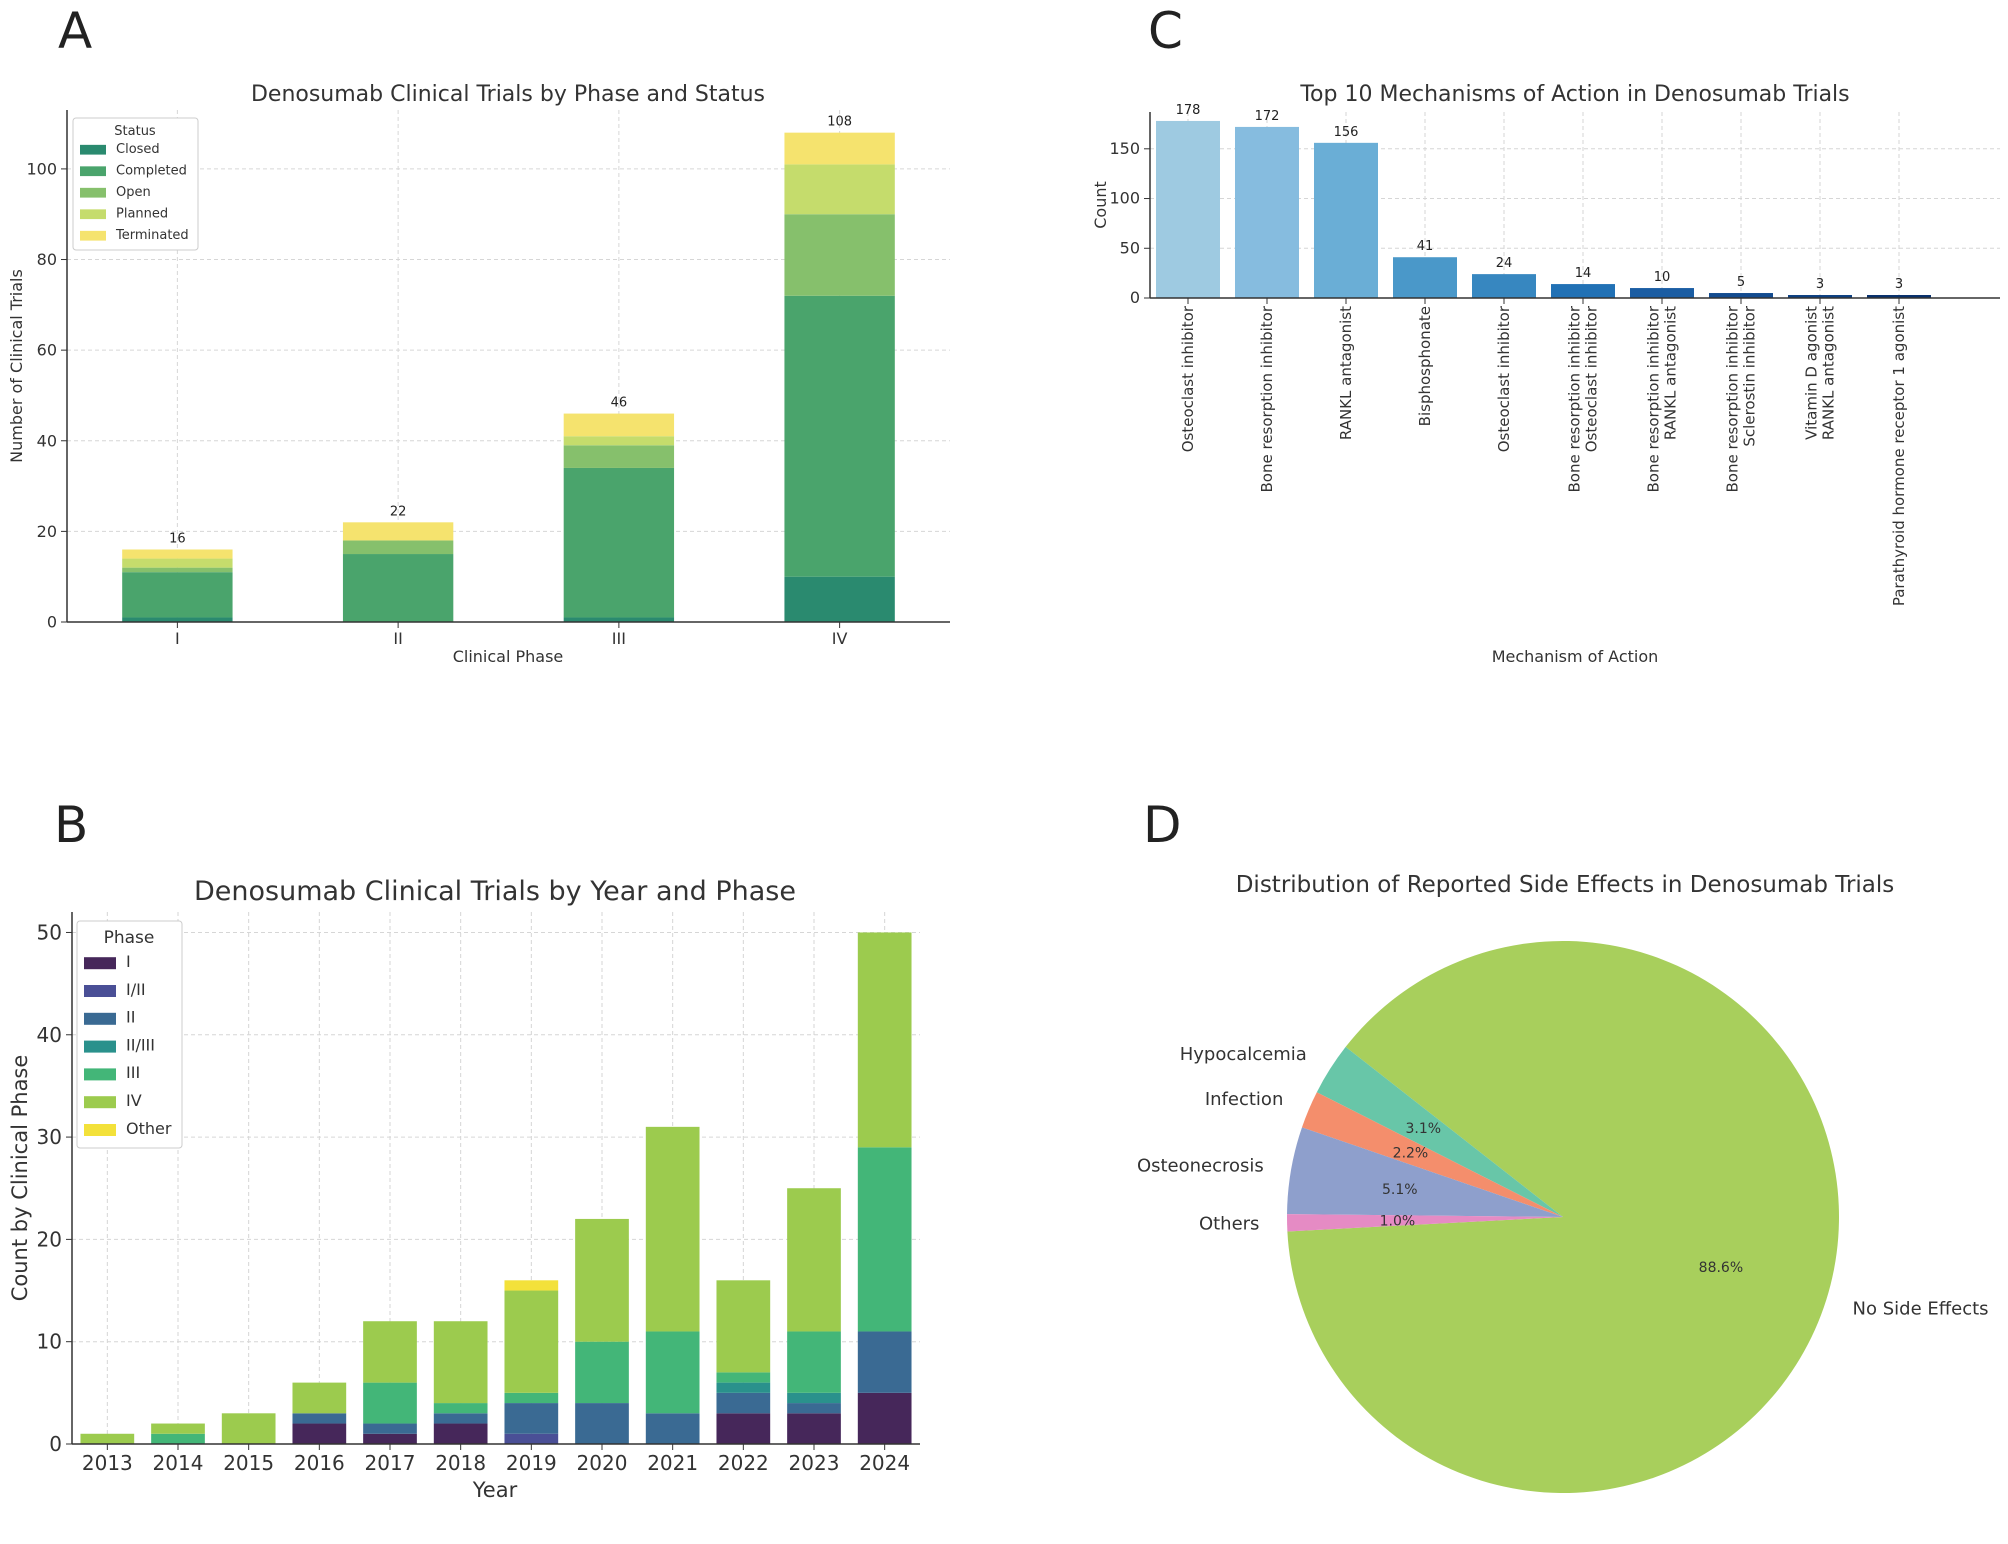 The width and height of the screenshot is (2008, 1544). Describe the element at coordinates (511, 635) in the screenshot. I see `chart-a-x-ticks: I II III IV` at that location.